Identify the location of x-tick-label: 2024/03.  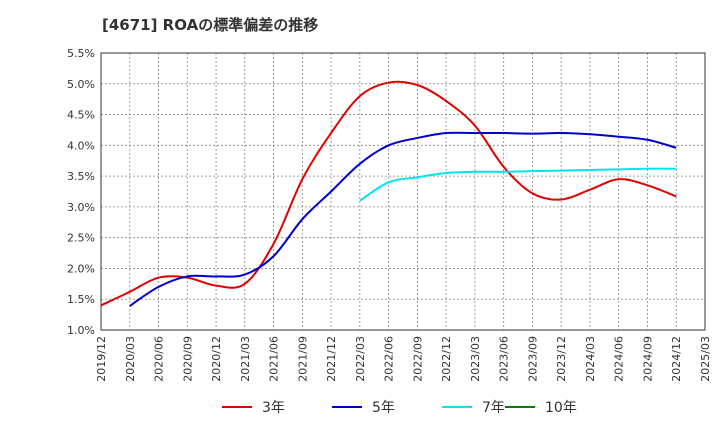
(590, 359).